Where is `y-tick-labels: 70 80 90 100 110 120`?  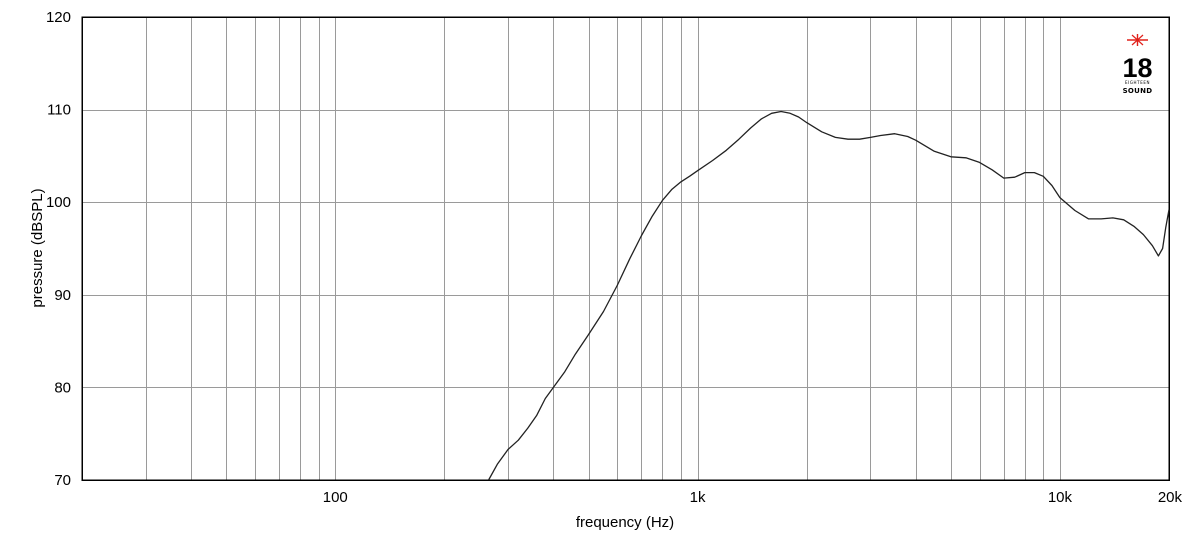
y-tick-labels: 70 80 90 100 110 120 is located at coordinates (58, 249).